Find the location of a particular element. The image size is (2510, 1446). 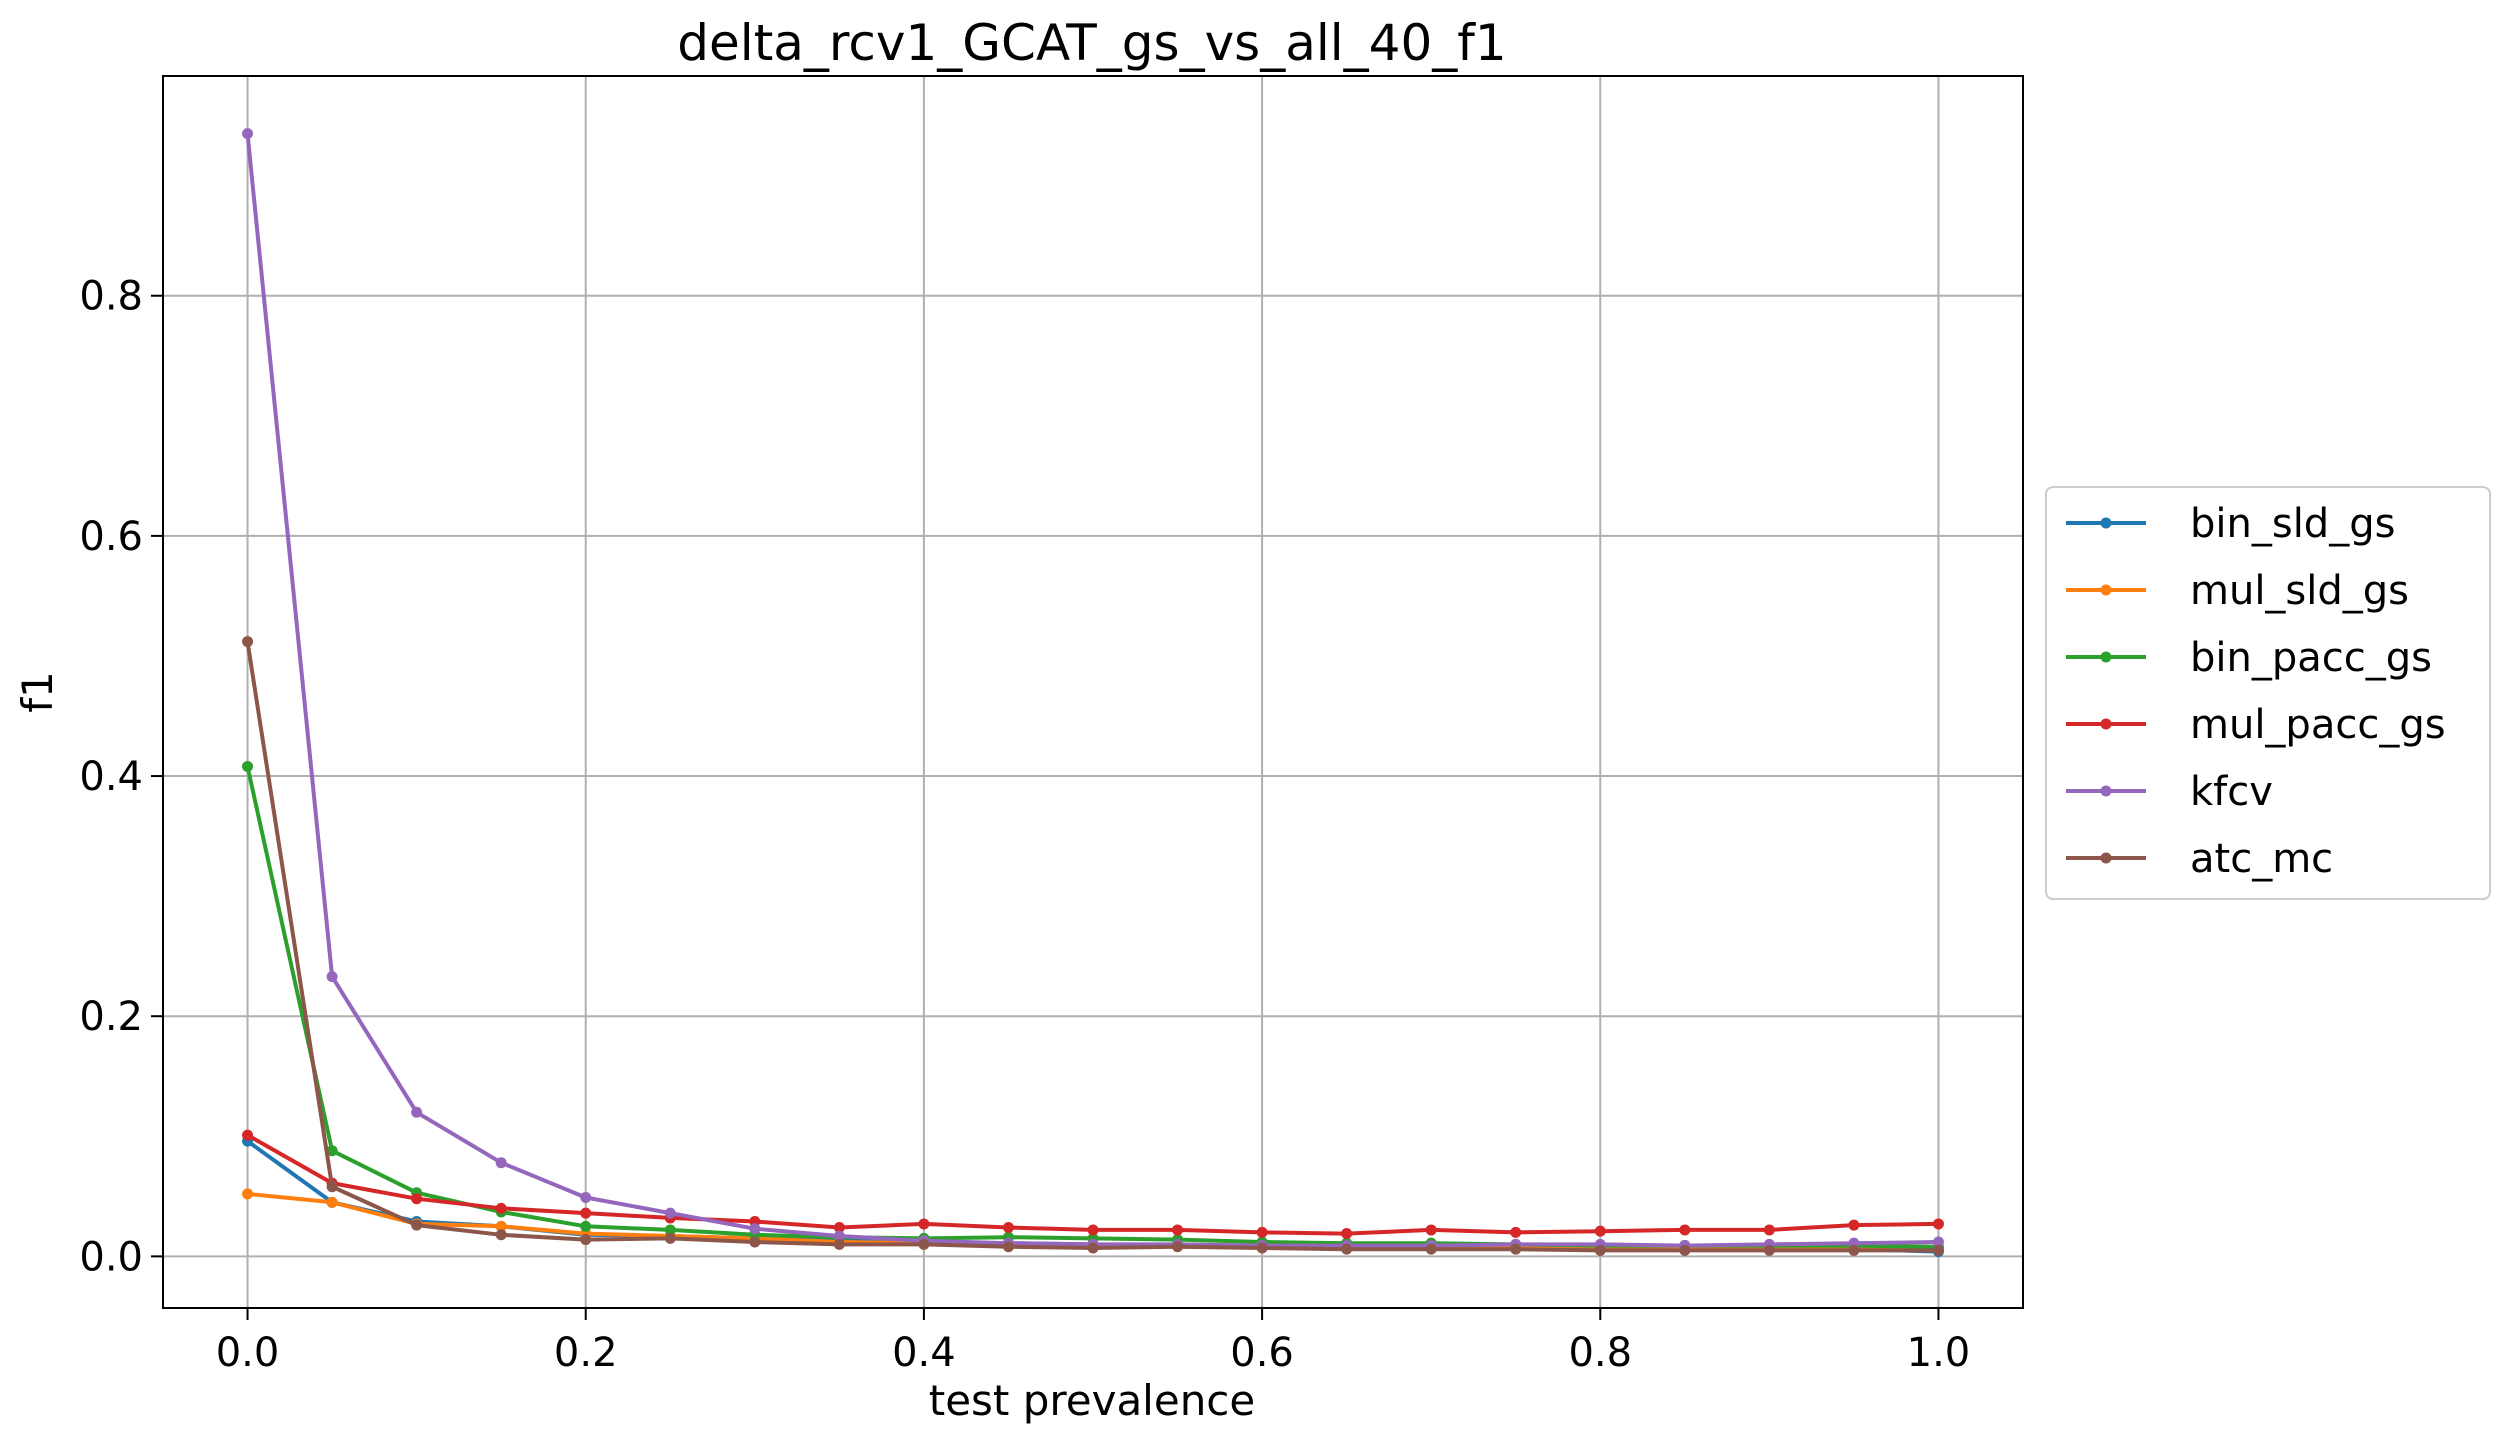

y-tick-label: 0.6 is located at coordinates (111, 537).